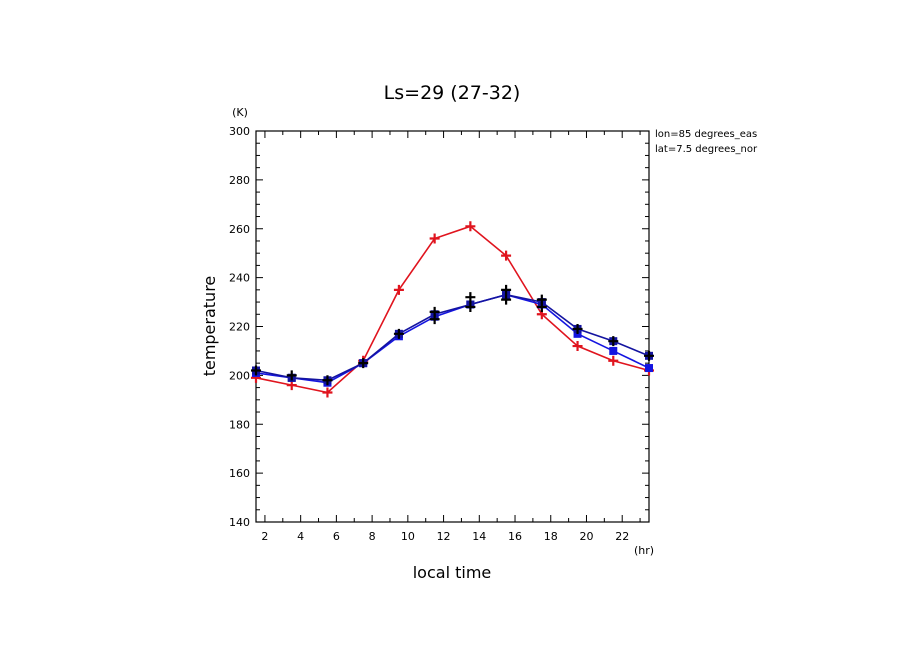 The height and width of the screenshot is (654, 904). Describe the element at coordinates (239, 180) in the screenshot. I see `y-tick-label: 280` at that location.